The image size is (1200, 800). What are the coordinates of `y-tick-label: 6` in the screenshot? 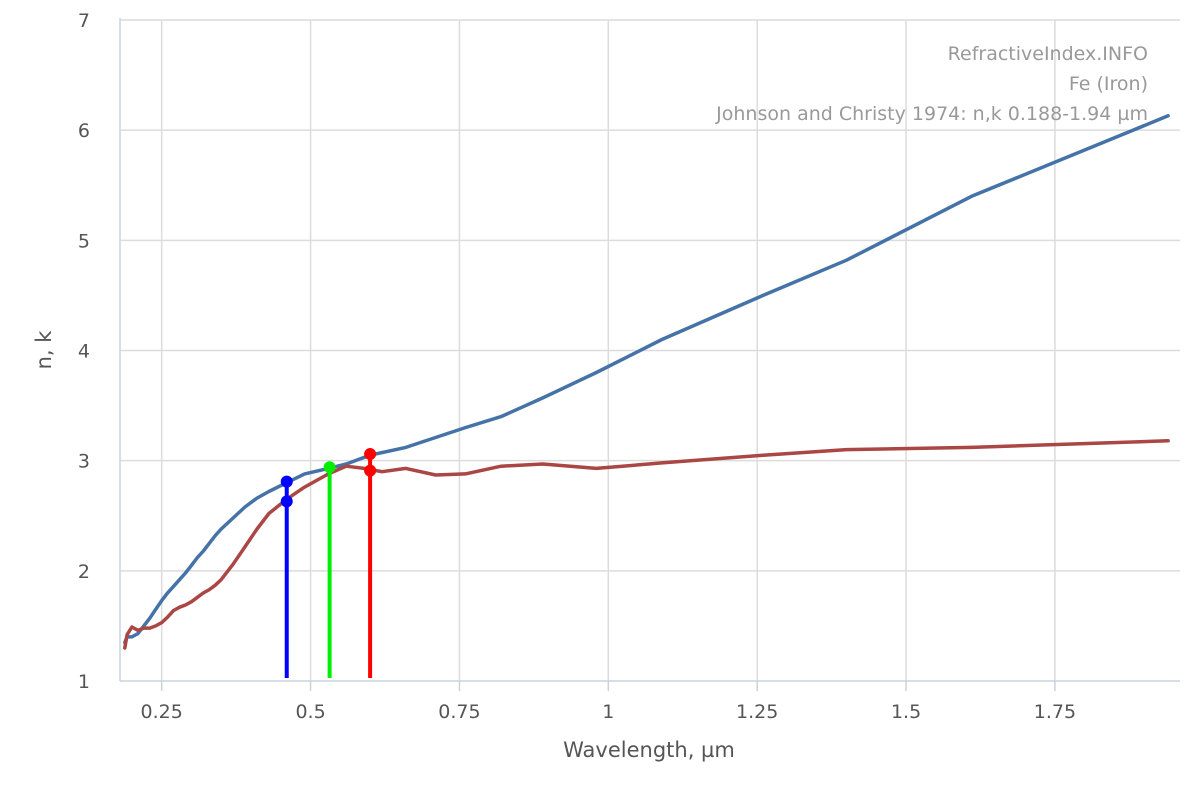 It's located at (84, 131).